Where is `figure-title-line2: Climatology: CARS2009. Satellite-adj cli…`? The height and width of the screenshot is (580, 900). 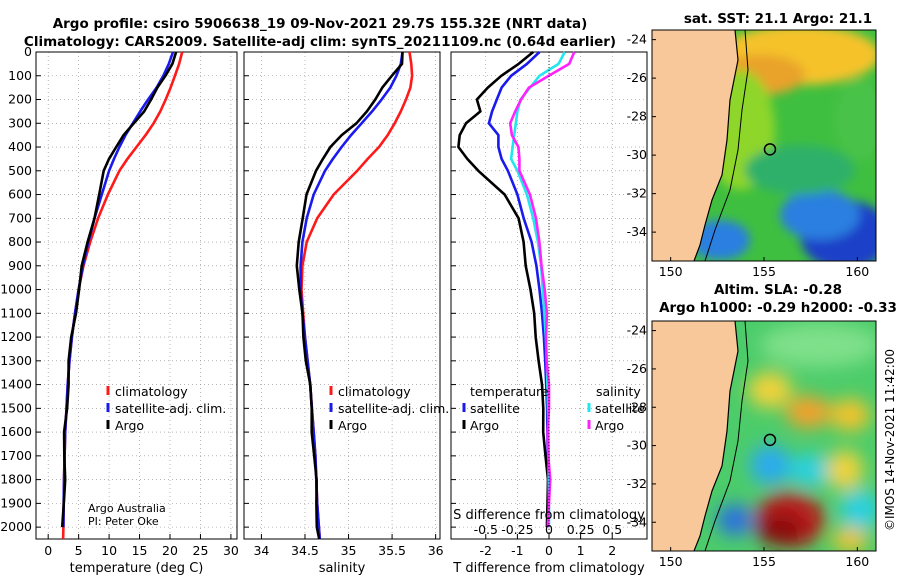
figure-title-line2: Climatology: CARS2009. Satellite-adj cli… is located at coordinates (320, 42).